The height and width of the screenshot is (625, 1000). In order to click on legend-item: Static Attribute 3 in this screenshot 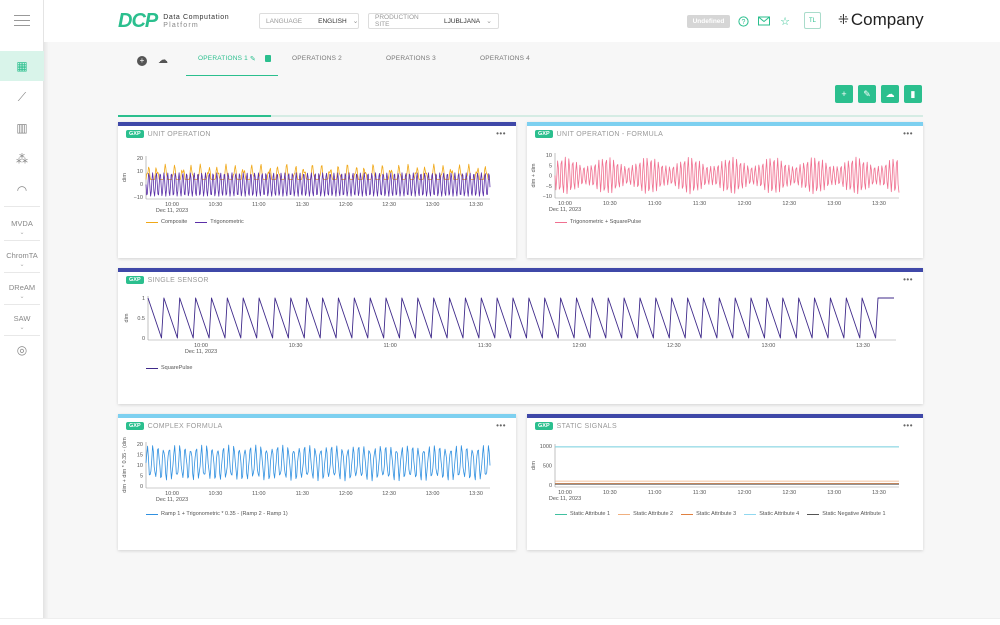, I will do `click(708, 514)`.